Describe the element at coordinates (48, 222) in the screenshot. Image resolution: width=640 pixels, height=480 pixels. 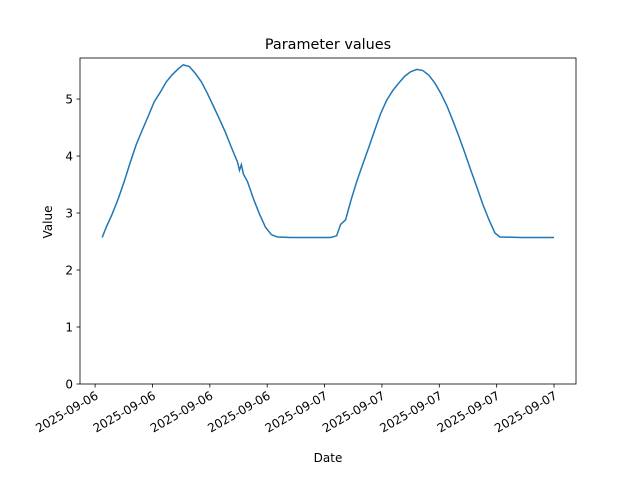
I see `y-axis-label: Value` at that location.